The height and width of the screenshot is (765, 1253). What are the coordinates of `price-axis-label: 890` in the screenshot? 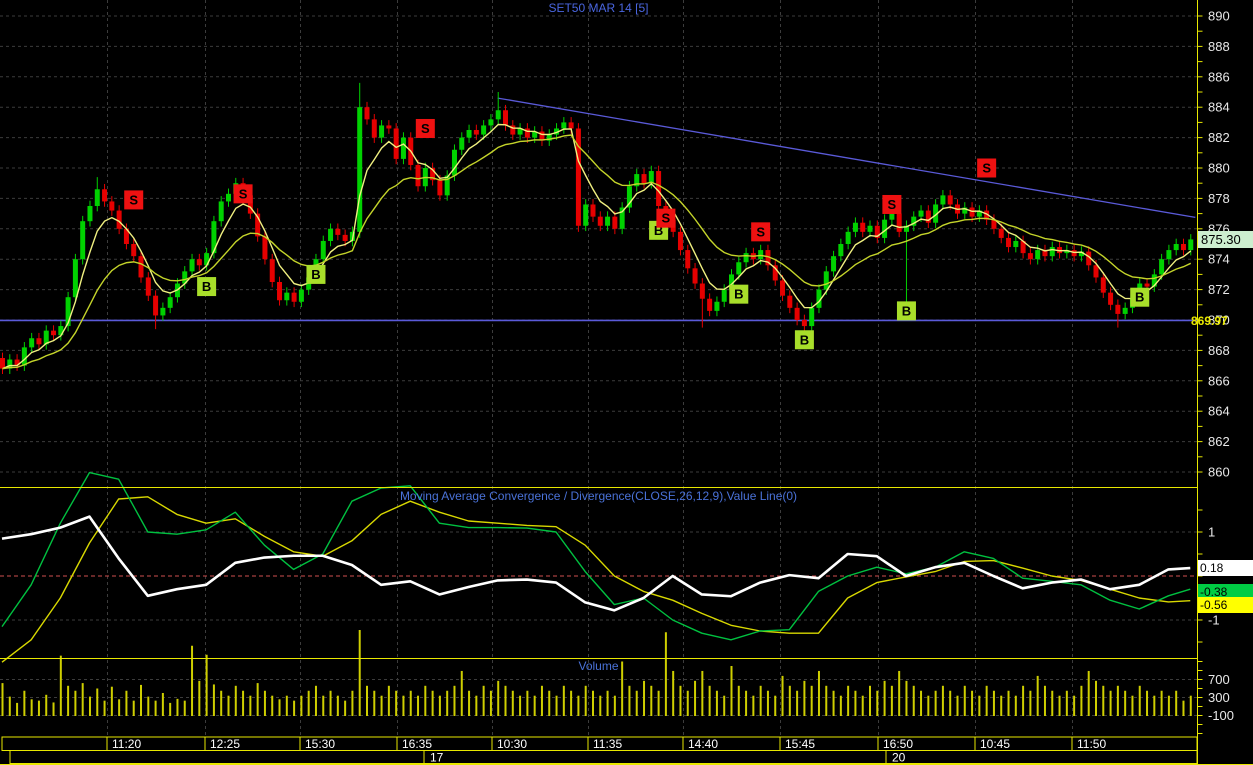 It's located at (1219, 16).